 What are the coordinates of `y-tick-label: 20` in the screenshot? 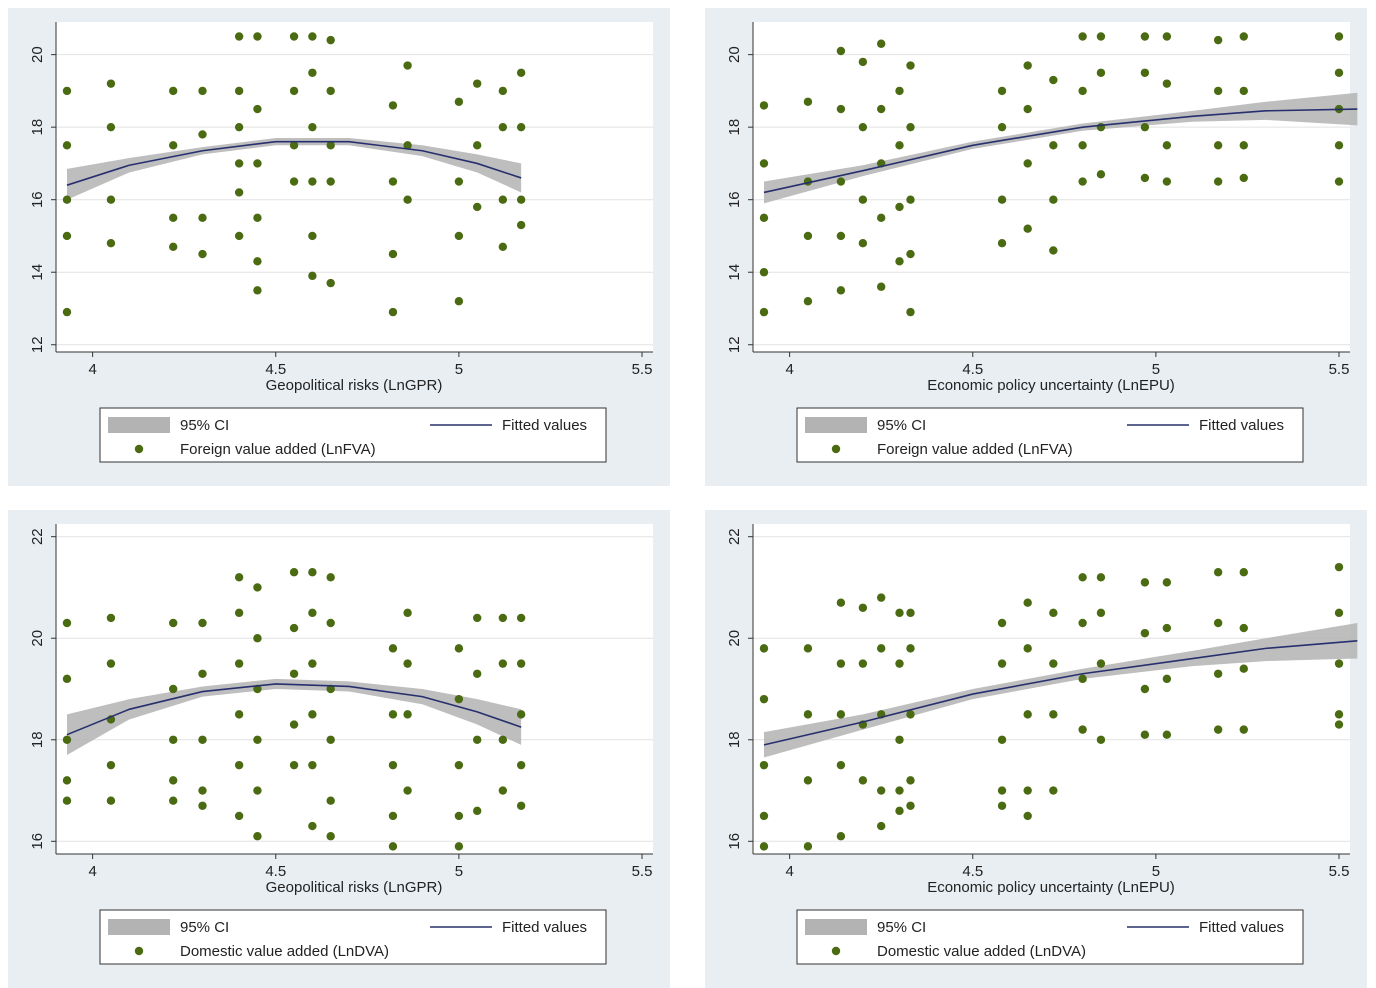 It's located at (37, 54).